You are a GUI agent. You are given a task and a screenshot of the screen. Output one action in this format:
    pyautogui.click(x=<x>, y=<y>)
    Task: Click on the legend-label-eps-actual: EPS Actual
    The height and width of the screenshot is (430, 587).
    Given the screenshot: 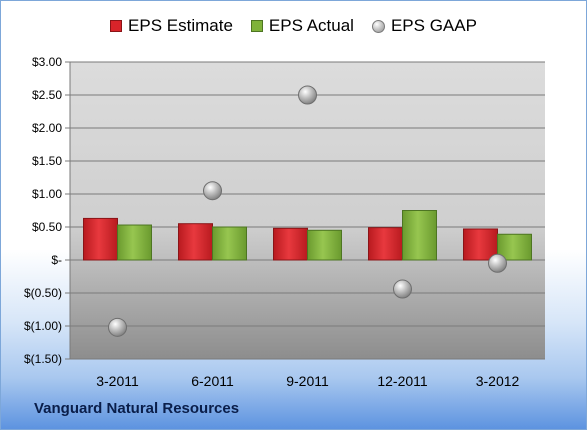 What is the action you would take?
    pyautogui.click(x=311, y=25)
    